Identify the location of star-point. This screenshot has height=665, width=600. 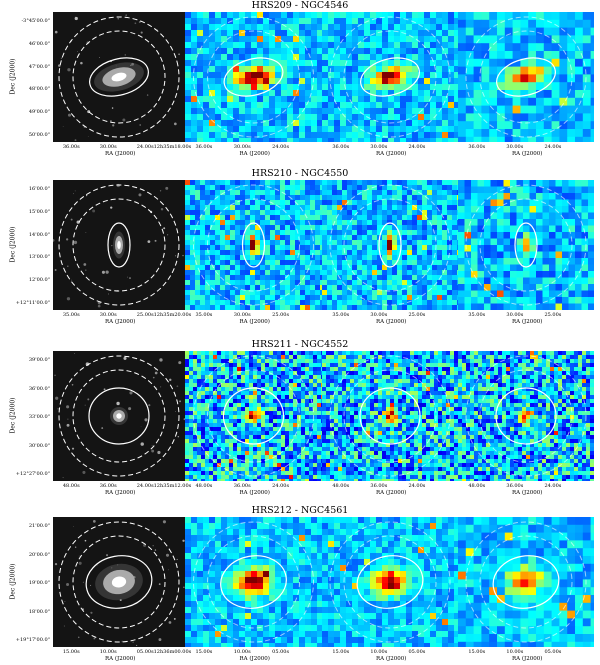
(55, 270).